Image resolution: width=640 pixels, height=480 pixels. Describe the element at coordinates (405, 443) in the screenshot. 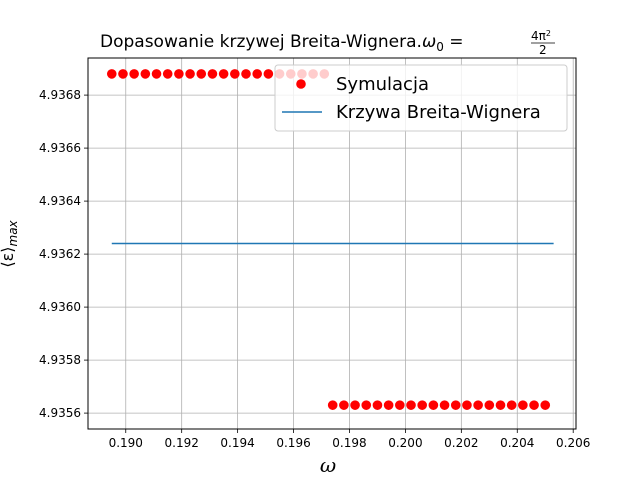

I see `x-tick-label: 0.200` at that location.